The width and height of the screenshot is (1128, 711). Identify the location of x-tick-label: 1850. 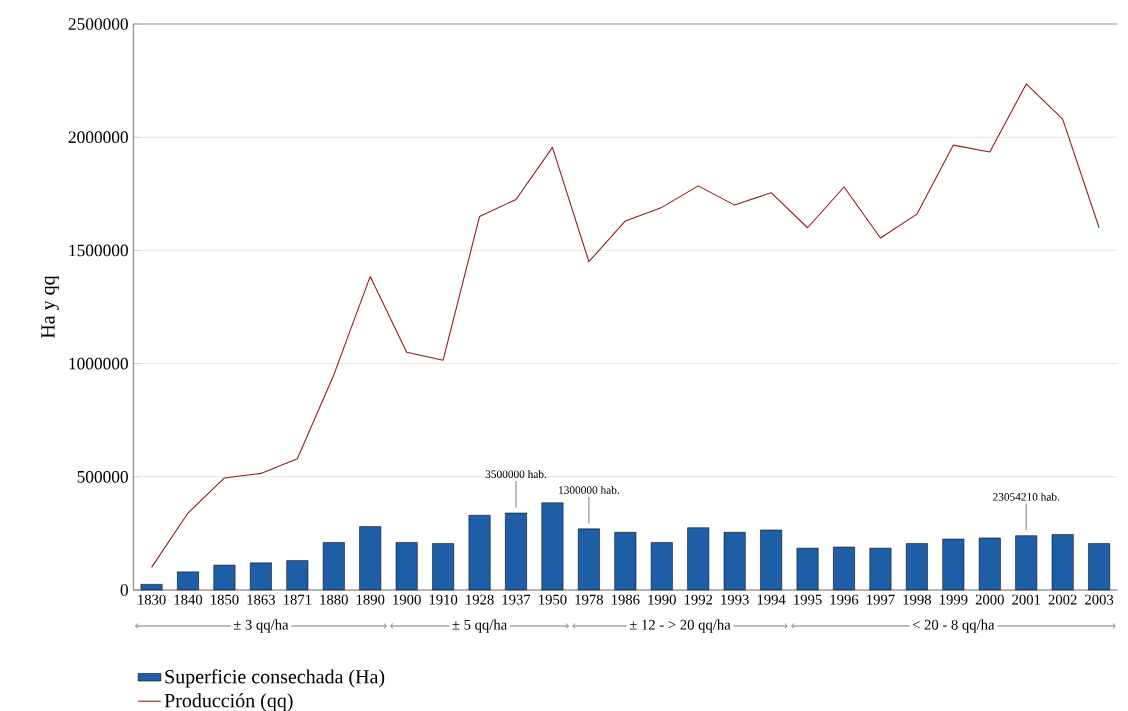
(225, 599).